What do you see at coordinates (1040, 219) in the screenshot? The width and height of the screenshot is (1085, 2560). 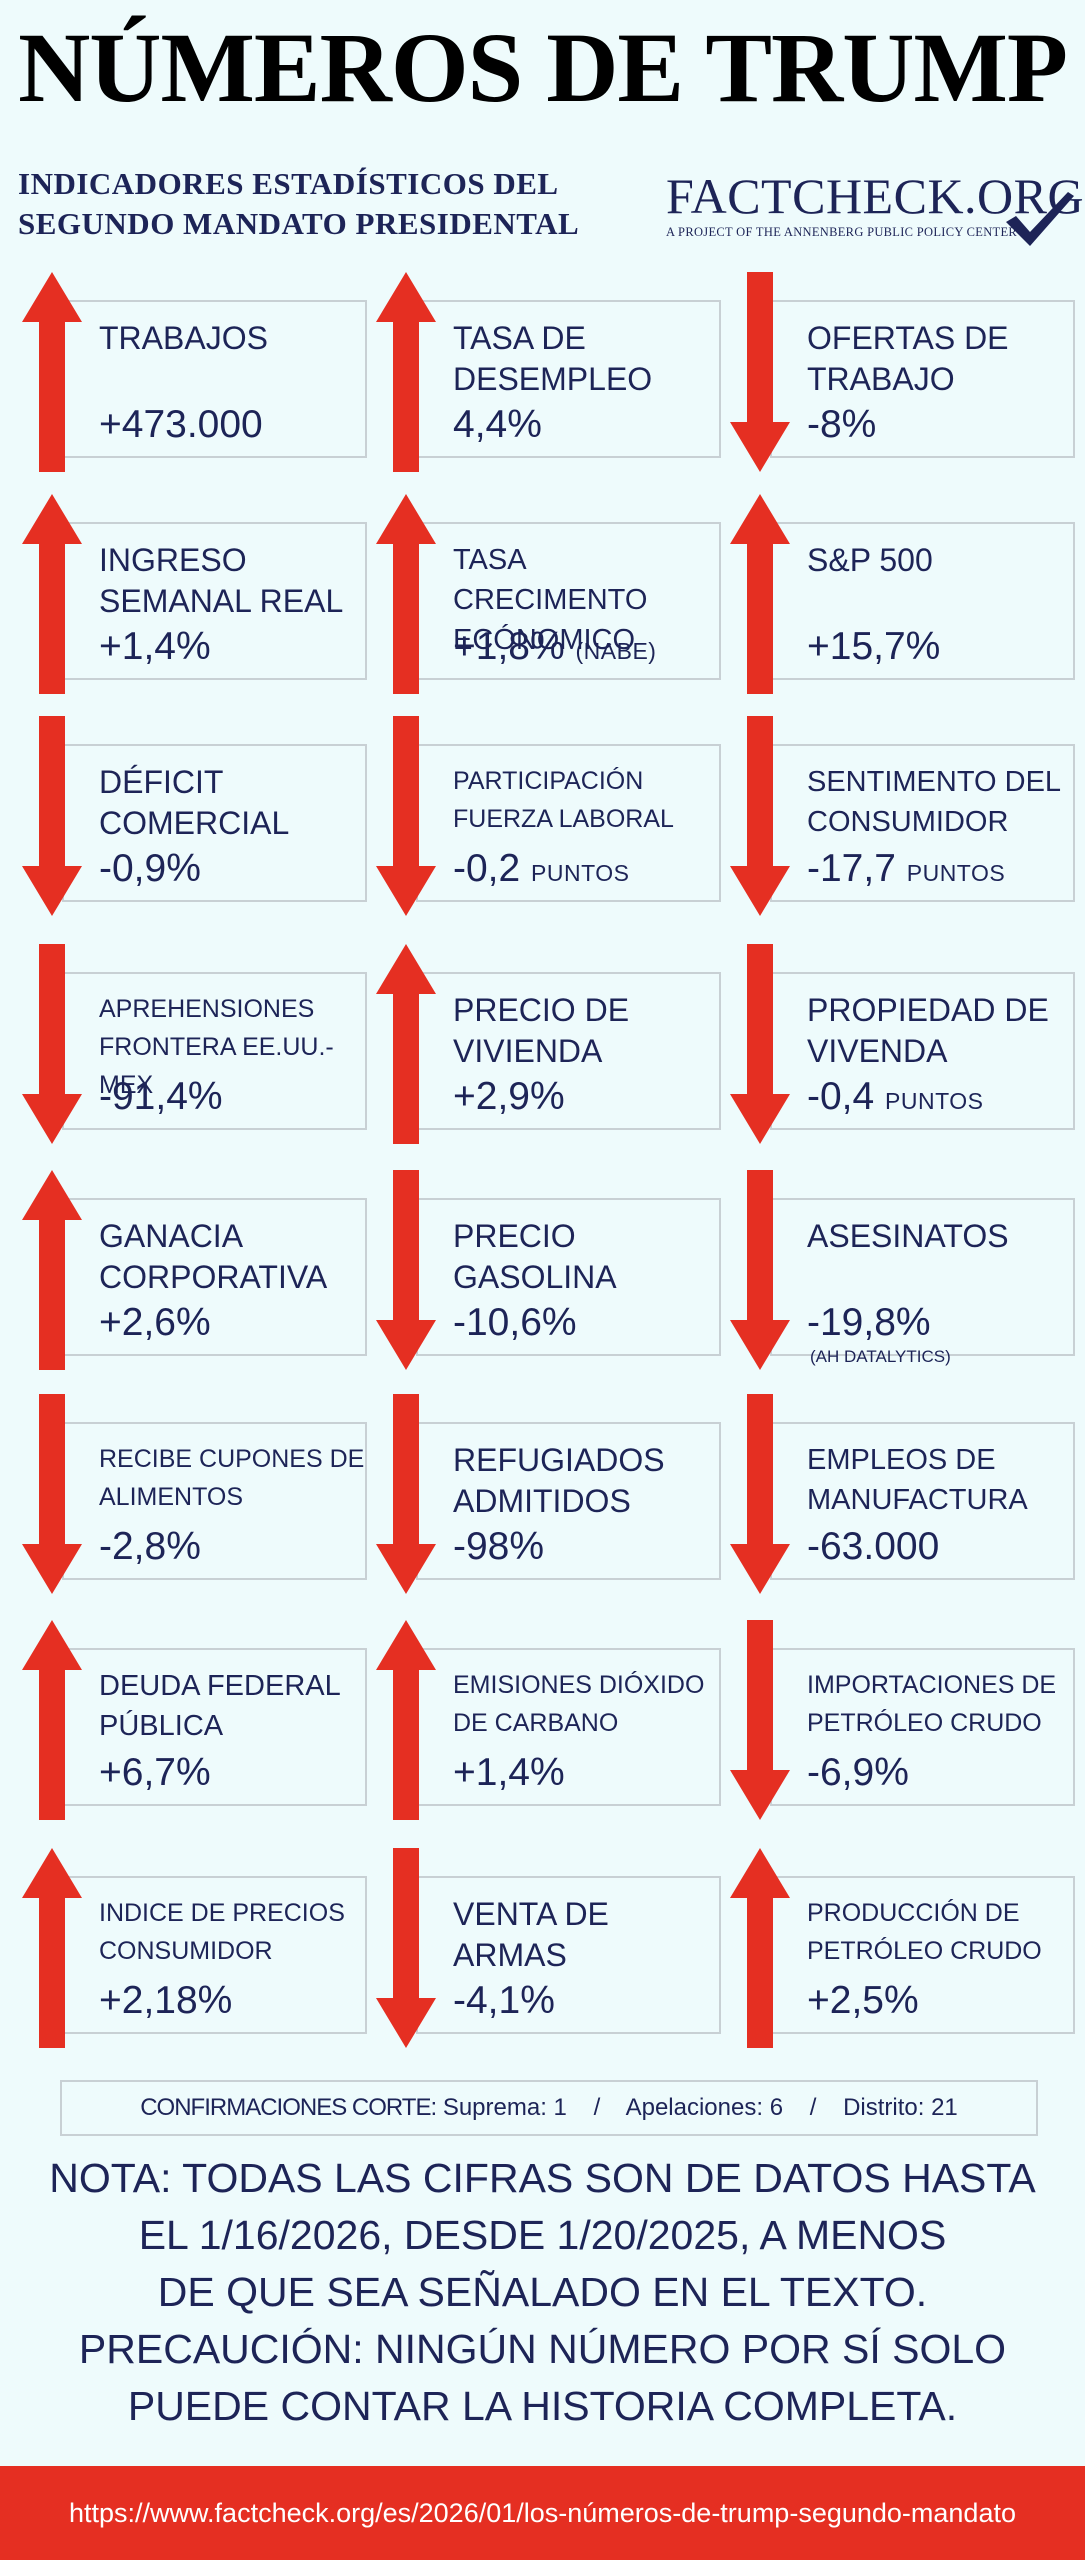 I see `checkmark-icon` at bounding box center [1040, 219].